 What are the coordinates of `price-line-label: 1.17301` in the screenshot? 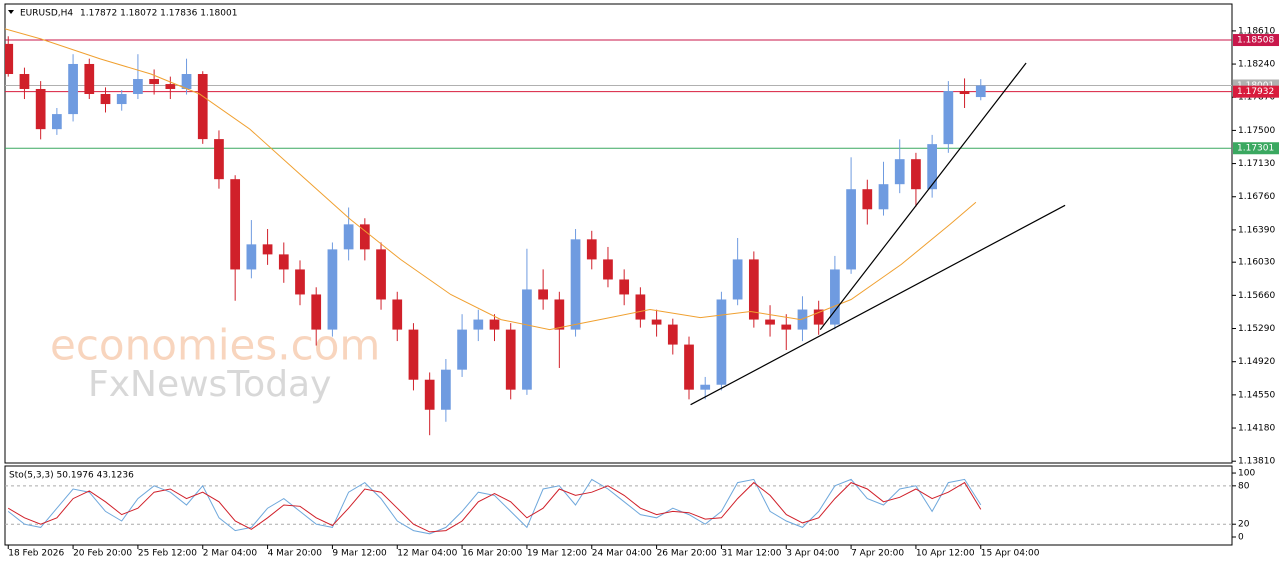 It's located at (1255, 149).